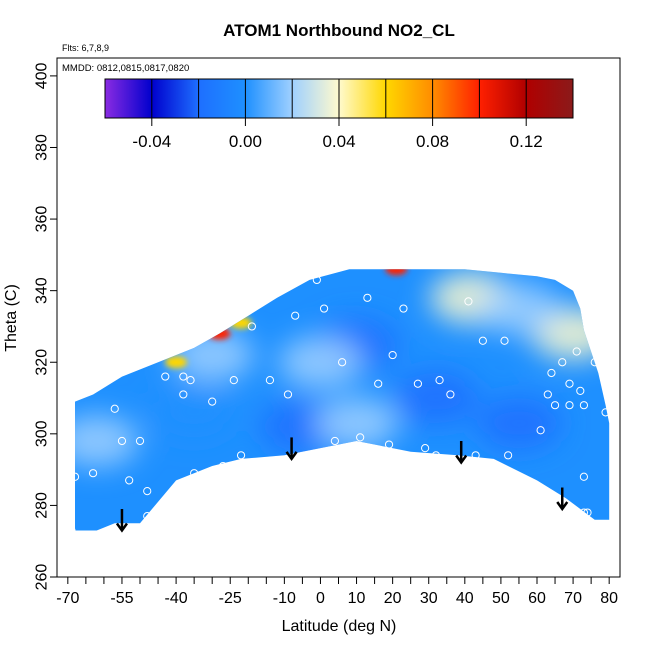 The image size is (650, 650). What do you see at coordinates (125, 68) in the screenshot?
I see `dates-label: MMDD: 0812,0815,0817,0820` at bounding box center [125, 68].